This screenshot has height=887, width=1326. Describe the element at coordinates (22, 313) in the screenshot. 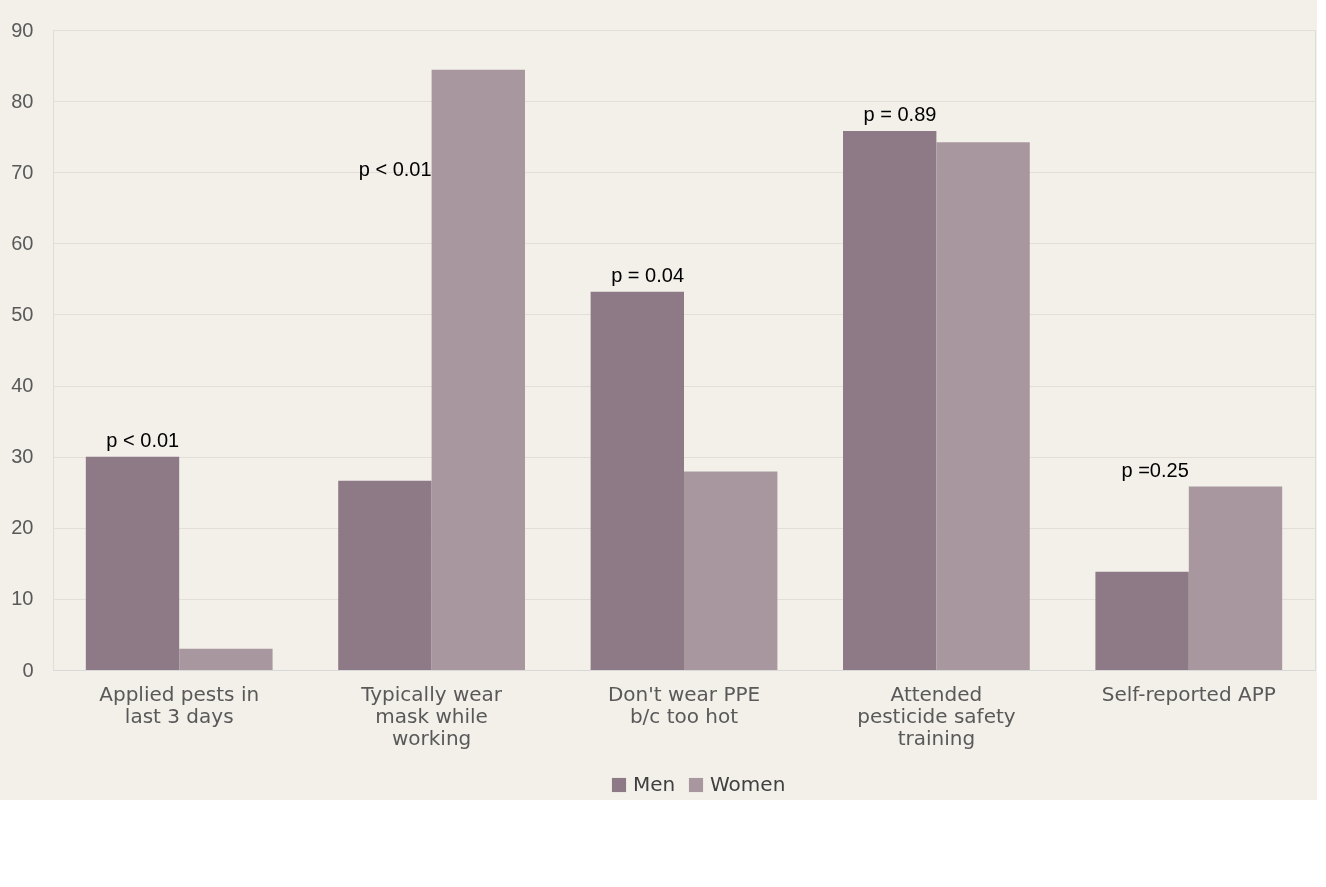

I see `y-tick-label: 50` at that location.